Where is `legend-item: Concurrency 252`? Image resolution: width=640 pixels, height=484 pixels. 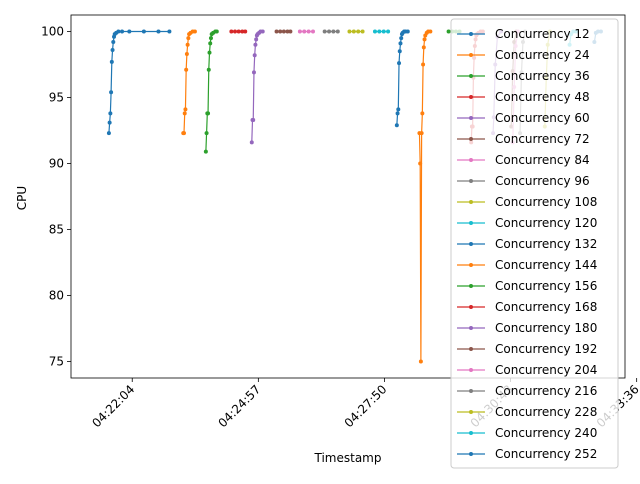
legend-item: Concurrency 252 is located at coordinates (527, 454).